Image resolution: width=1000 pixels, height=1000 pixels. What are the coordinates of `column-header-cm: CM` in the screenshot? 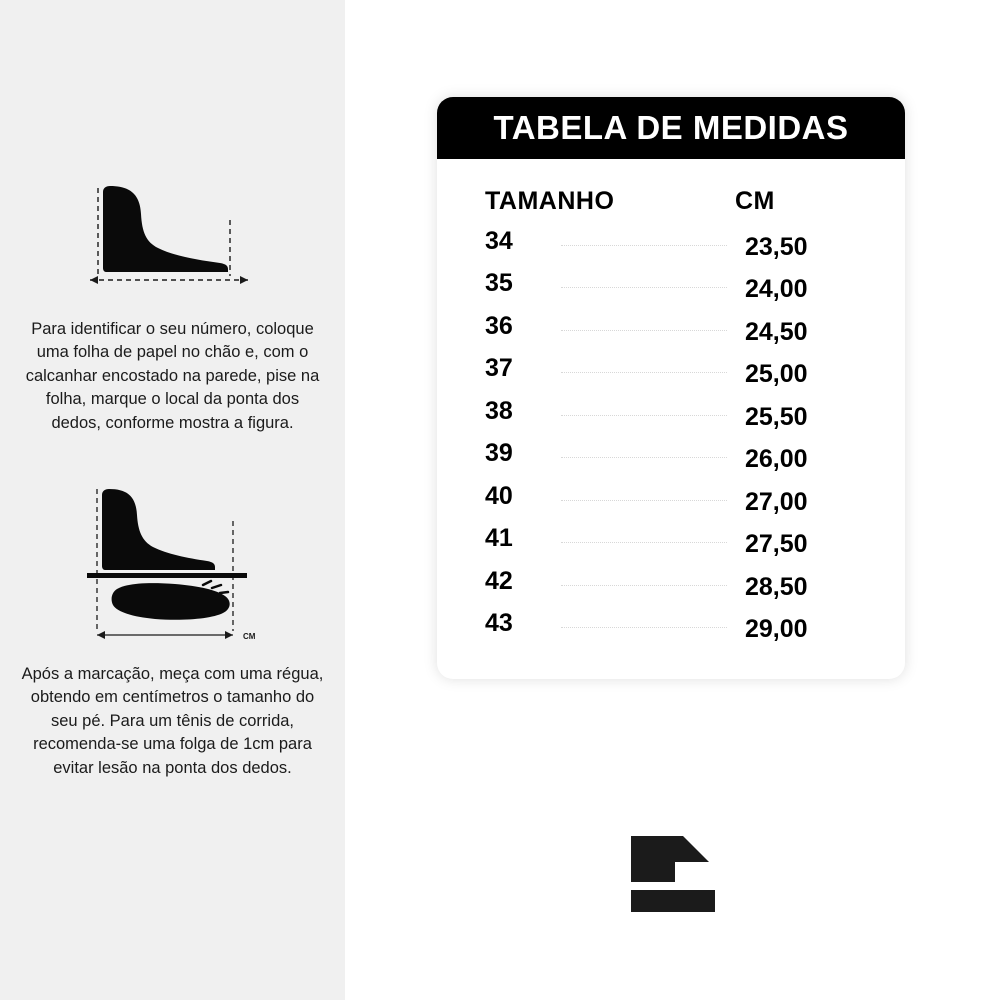 It's located at (755, 201).